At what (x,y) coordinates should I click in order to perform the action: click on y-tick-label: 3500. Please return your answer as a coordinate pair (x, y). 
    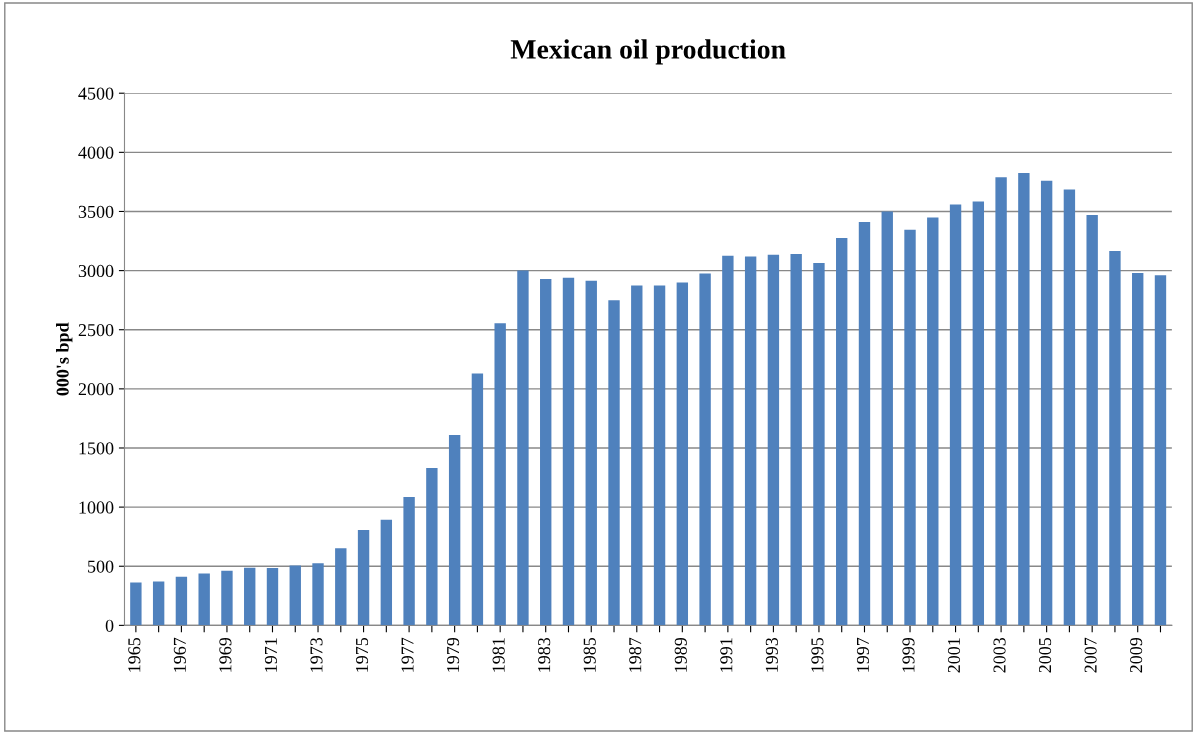
    Looking at the image, I should click on (96, 211).